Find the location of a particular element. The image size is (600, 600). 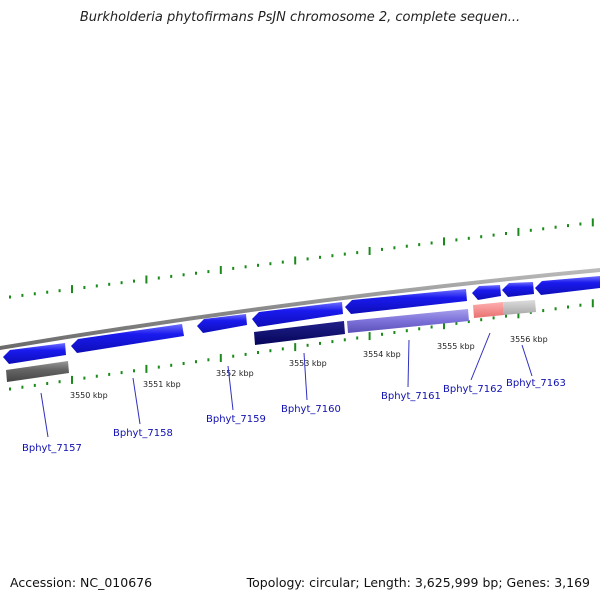

gene-label-7159: Bphyt_7159 is located at coordinates (236, 419).